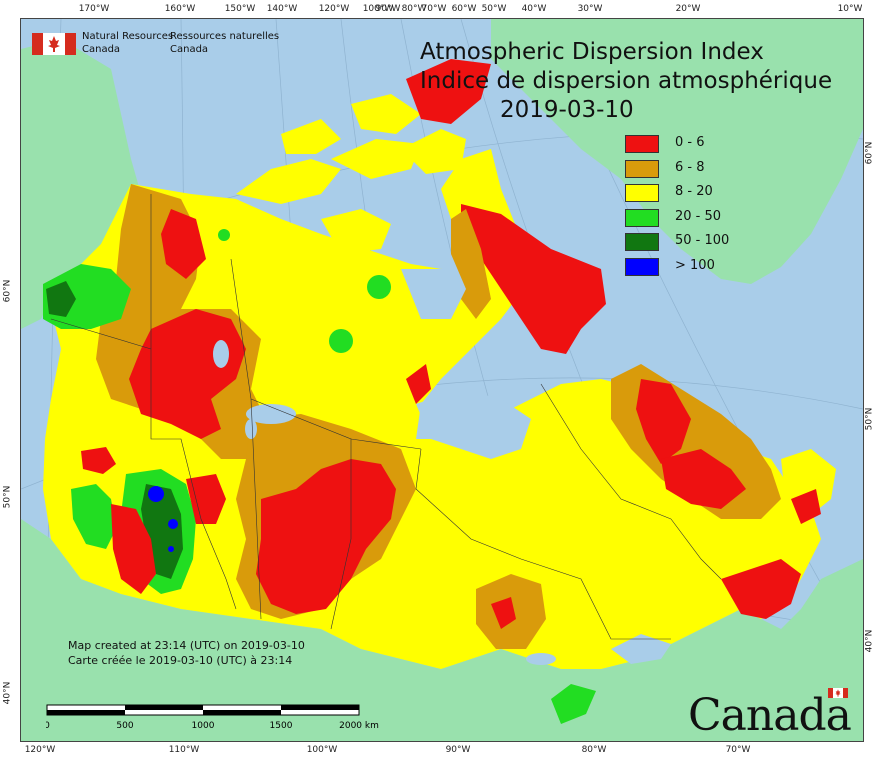 This screenshot has width=880, height=760. What do you see at coordinates (838, 693) in the screenshot?
I see `wordmark-flag-icon` at bounding box center [838, 693].